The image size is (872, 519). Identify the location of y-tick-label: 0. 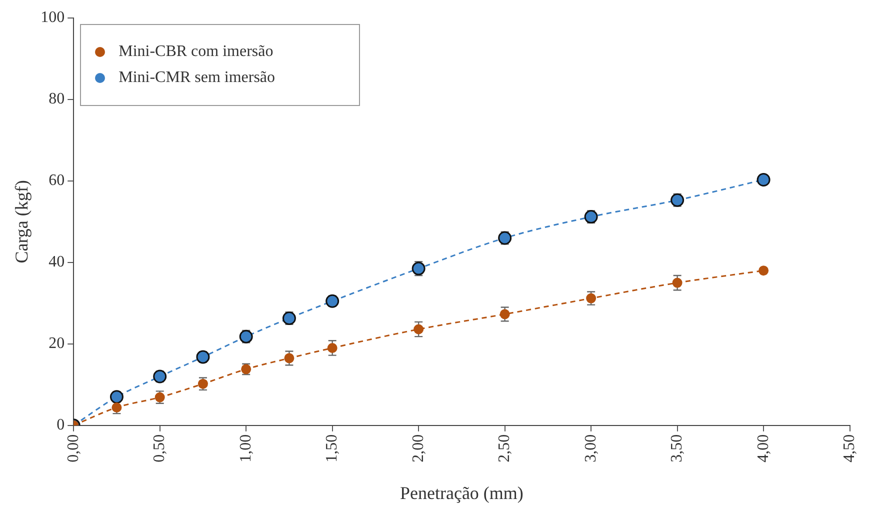
(60, 425).